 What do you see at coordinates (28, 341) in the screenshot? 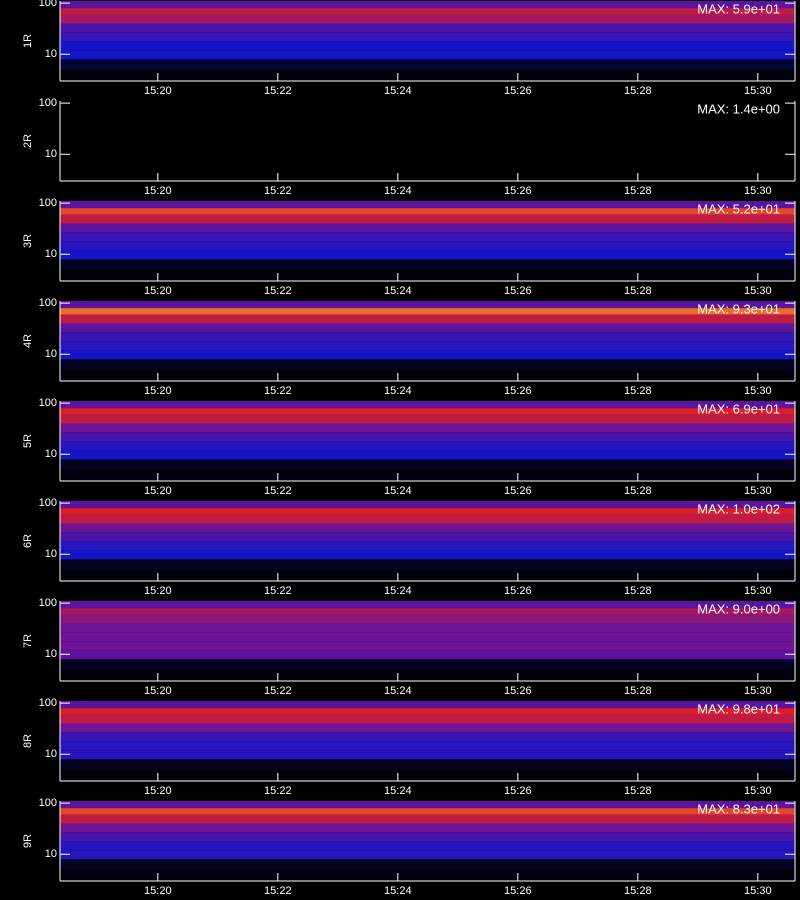
I see `y-axis-label: 4R` at bounding box center [28, 341].